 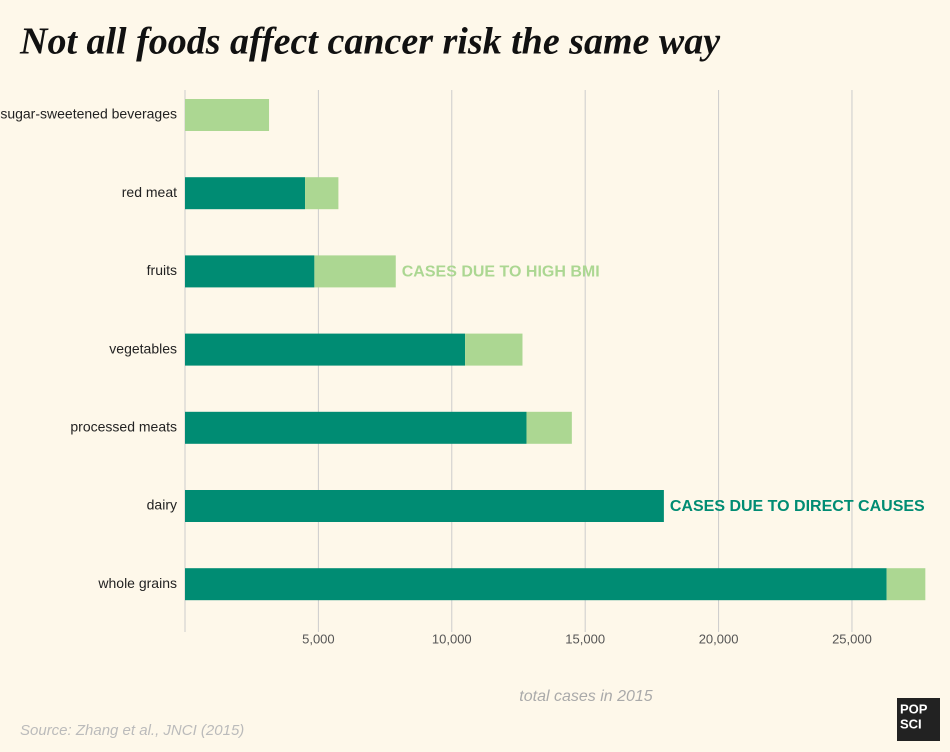 I want to click on y-tick-label: red meat, so click(x=149, y=192).